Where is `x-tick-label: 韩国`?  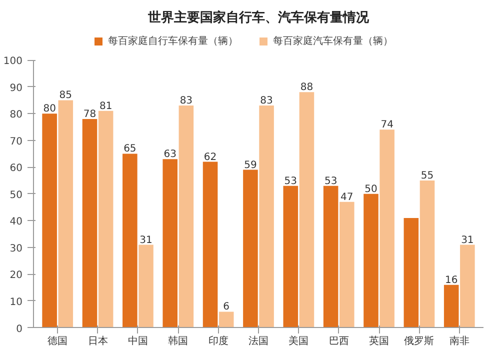 x-tick-label: 韩国 is located at coordinates (178, 340).